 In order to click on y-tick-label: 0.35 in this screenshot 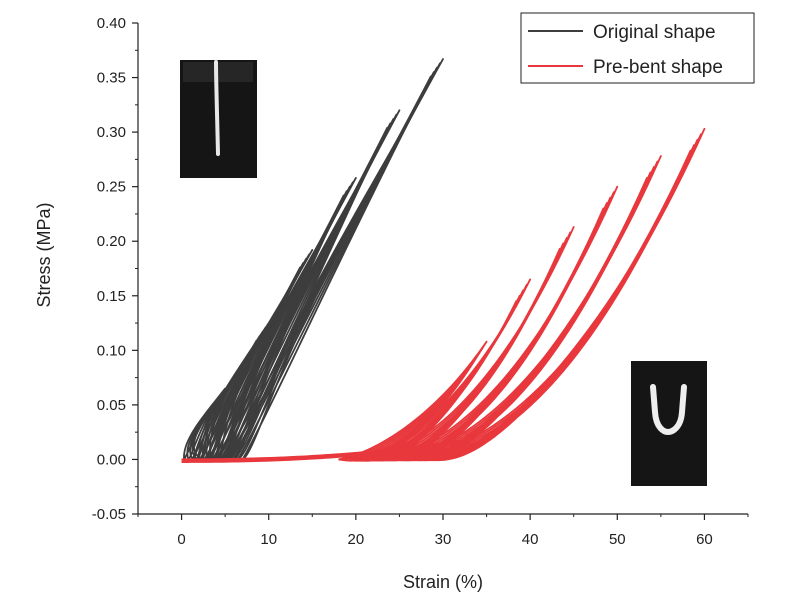, I will do `click(111, 78)`.